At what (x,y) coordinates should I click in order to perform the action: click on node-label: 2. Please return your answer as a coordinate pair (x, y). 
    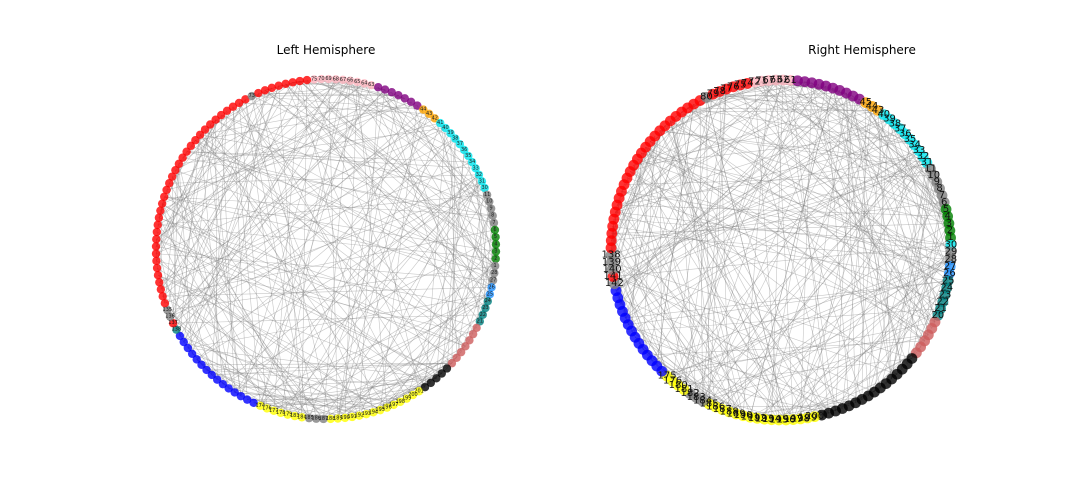
    Looking at the image, I should click on (495, 259).